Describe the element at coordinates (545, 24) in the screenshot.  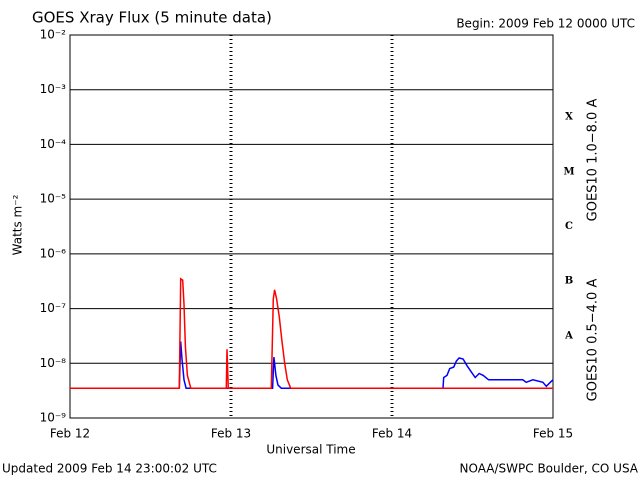
I see `chart-subtitle: Begin: 2009 Feb 12 0000 UTC` at that location.